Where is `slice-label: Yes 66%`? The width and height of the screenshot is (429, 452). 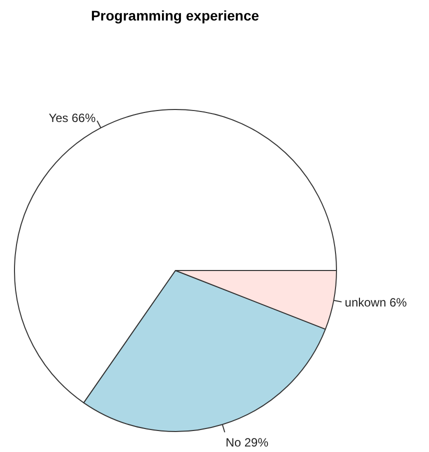
slice-label: Yes 66% is located at coordinates (72, 117).